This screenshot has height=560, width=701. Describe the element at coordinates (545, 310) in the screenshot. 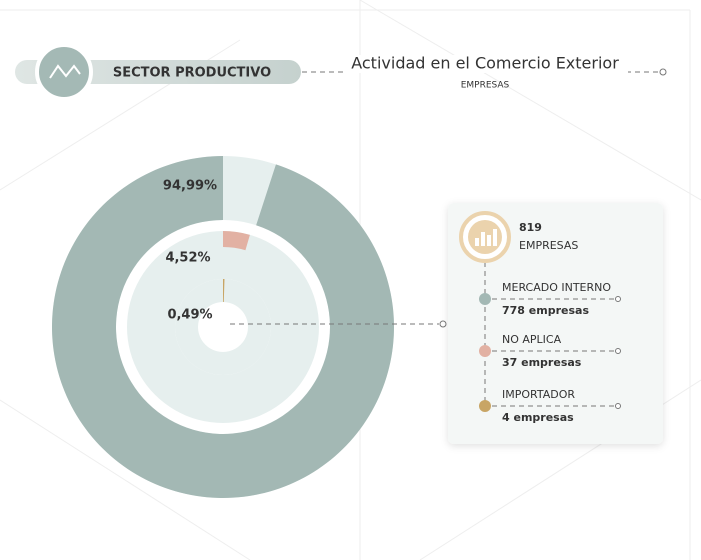

I see `item-count: 778 empresas` at that location.